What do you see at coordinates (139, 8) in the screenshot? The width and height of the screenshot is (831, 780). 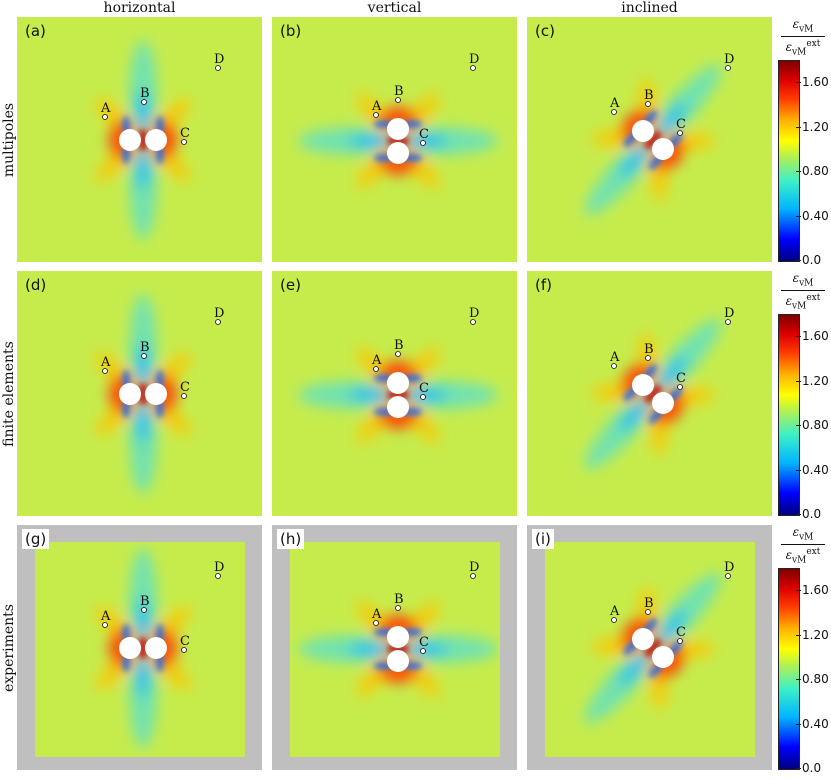 I see `column-title-horizontal: horizontal` at bounding box center [139, 8].